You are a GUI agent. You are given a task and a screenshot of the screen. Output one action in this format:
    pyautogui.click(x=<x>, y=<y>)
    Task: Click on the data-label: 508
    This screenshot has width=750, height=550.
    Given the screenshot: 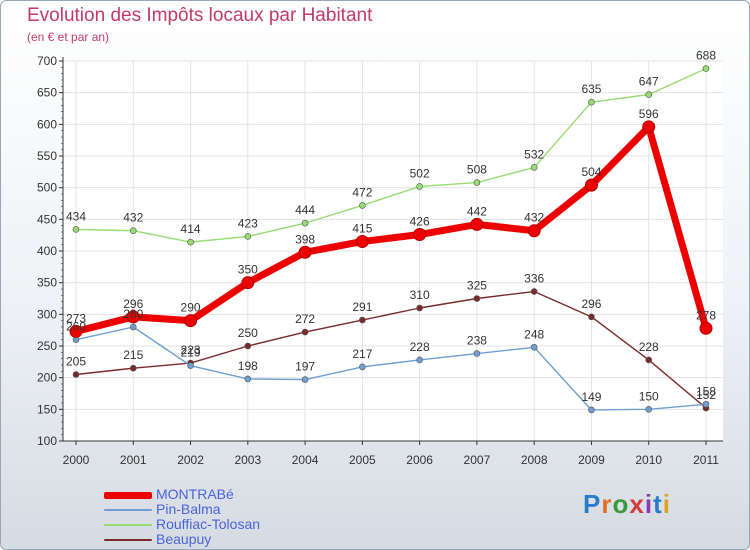 What is the action you would take?
    pyautogui.click(x=477, y=170)
    